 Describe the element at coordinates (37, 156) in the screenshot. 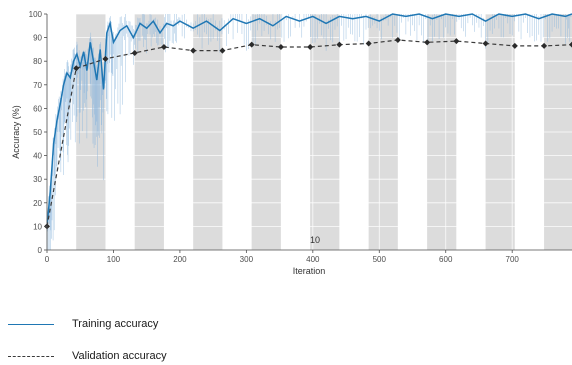

I see `y-tick-label: 40` at that location.